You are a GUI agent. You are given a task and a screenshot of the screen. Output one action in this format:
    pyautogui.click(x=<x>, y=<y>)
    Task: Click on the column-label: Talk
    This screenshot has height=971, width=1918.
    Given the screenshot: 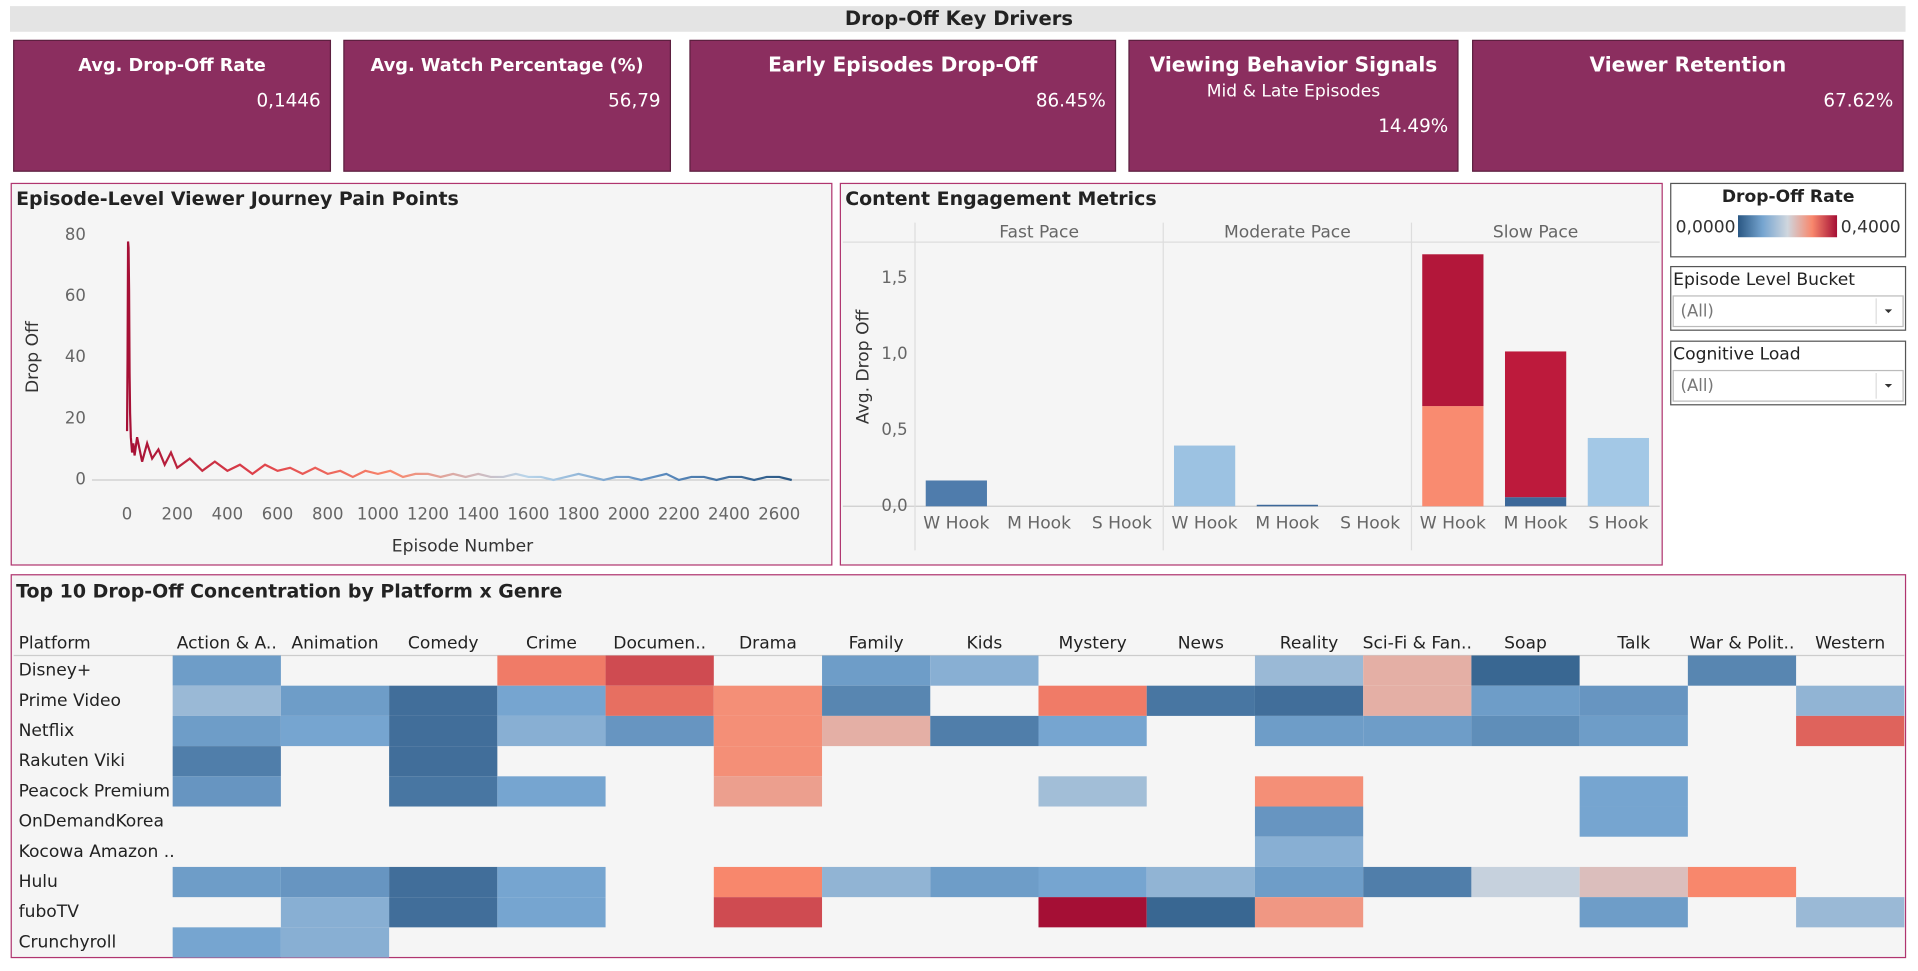 What is the action you would take?
    pyautogui.click(x=1633, y=643)
    